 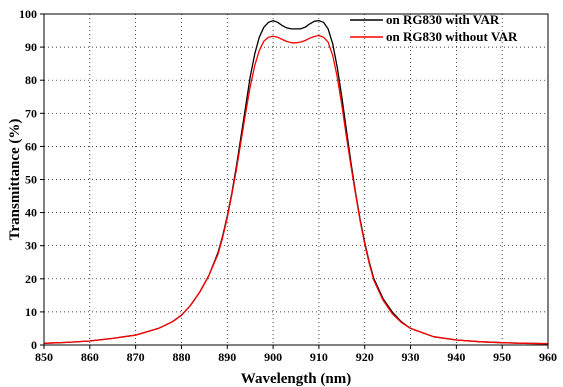 What do you see at coordinates (31, 312) in the screenshot?
I see `y-tick-label: 10` at bounding box center [31, 312].